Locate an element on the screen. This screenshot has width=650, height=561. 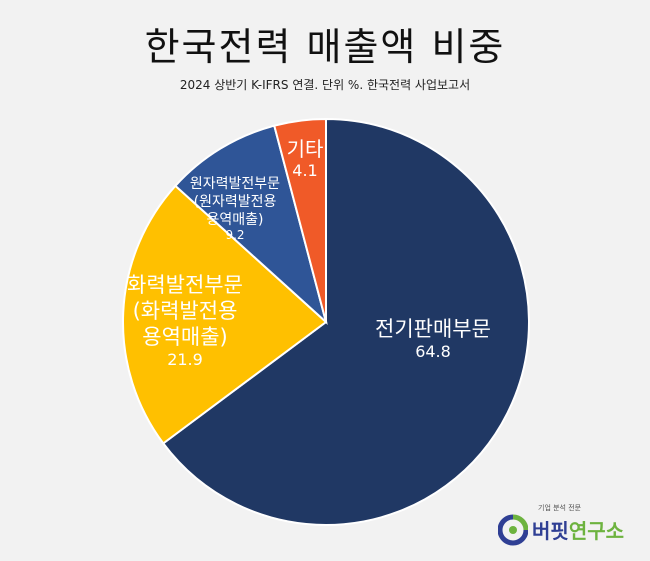
logo-mark-icon is located at coordinates (513, 530).